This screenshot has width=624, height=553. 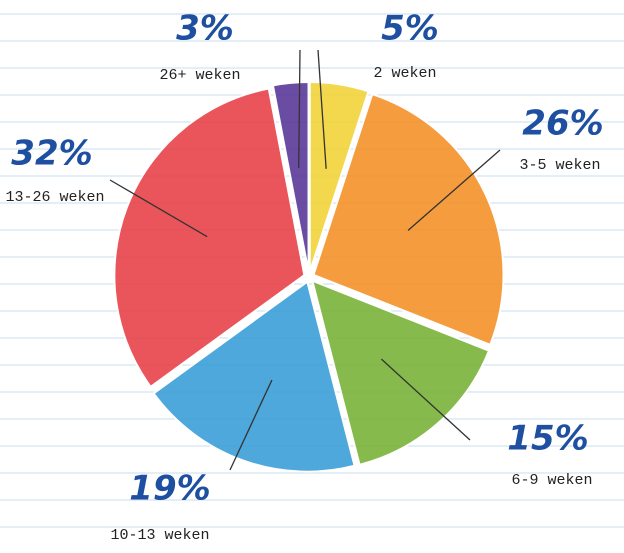 What do you see at coordinates (51, 154) in the screenshot?
I see `slice-percent: 32%` at bounding box center [51, 154].